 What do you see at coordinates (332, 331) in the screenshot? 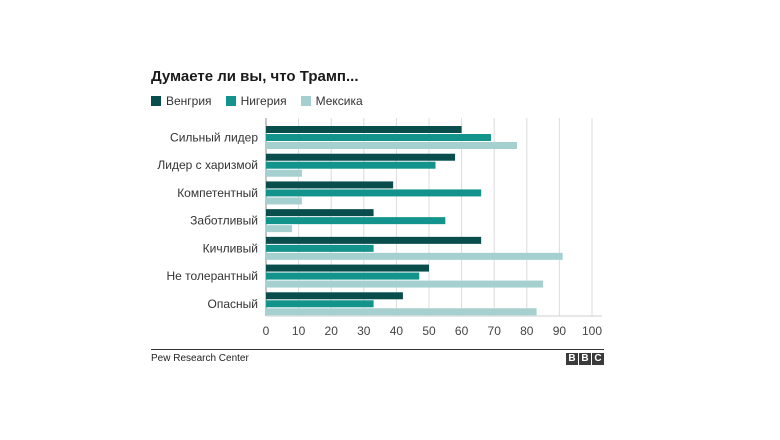
I see `x-tick-label: 20` at bounding box center [332, 331].